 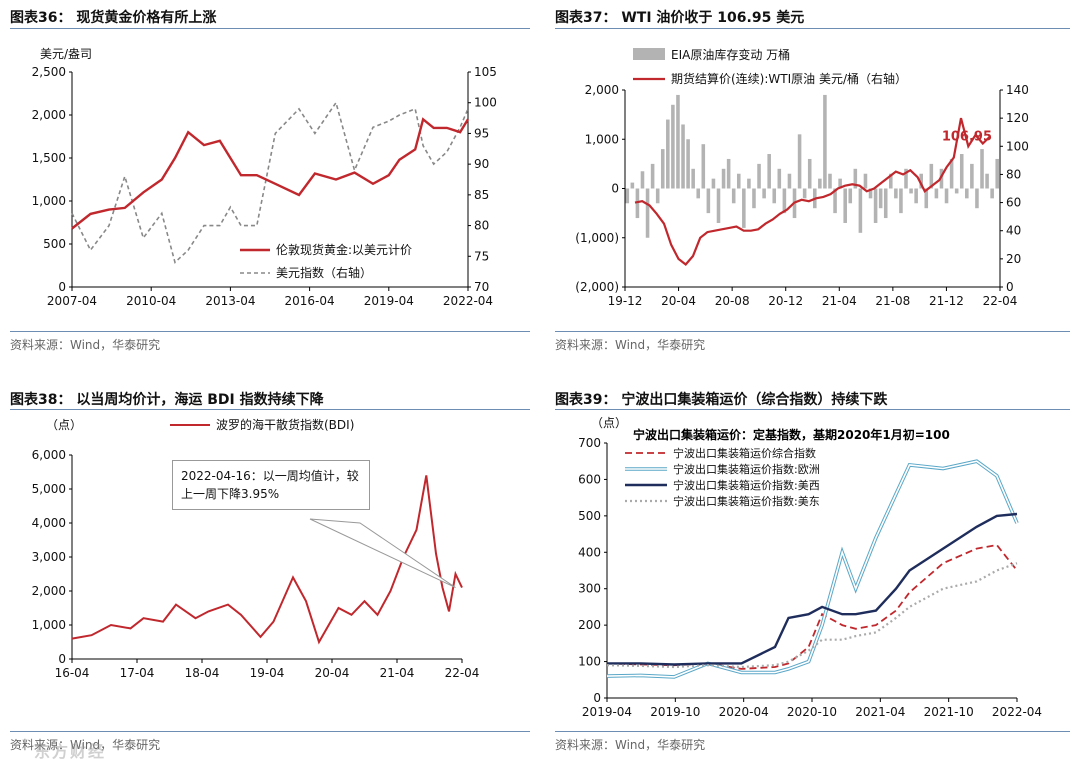 I want to click on y-tick-label: 1,000, so click(x=49, y=201).